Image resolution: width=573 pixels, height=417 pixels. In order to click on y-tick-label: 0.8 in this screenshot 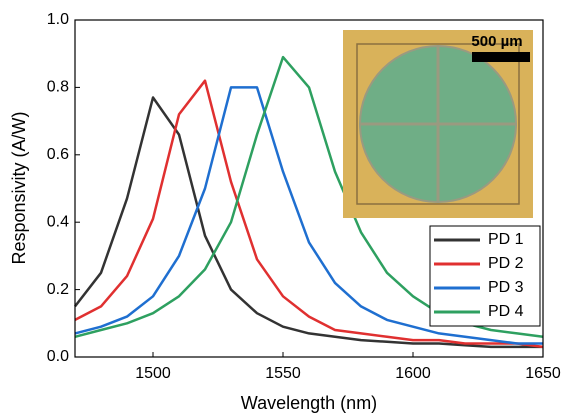, I will do `click(58, 87)`.